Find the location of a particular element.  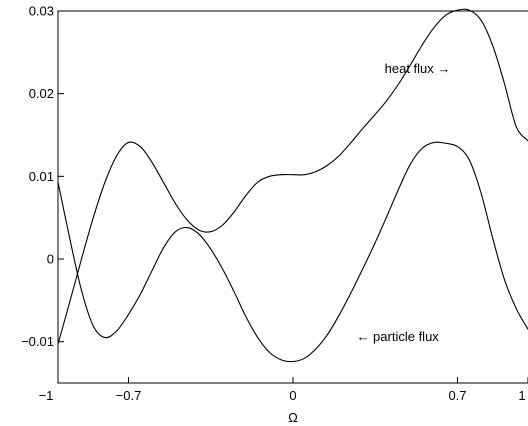

heat-flux-annotation: heat flux → is located at coordinates (418, 68).